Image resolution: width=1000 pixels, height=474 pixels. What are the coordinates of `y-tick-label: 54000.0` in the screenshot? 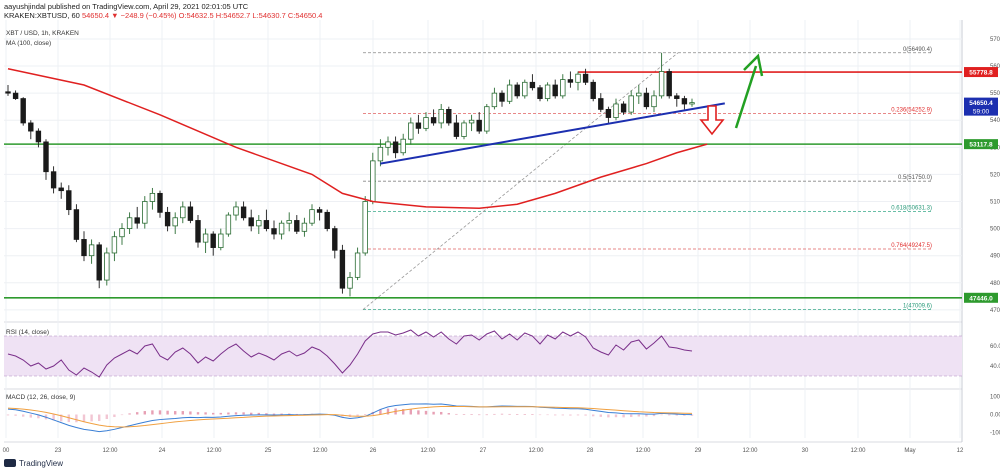 It's located at (995, 121).